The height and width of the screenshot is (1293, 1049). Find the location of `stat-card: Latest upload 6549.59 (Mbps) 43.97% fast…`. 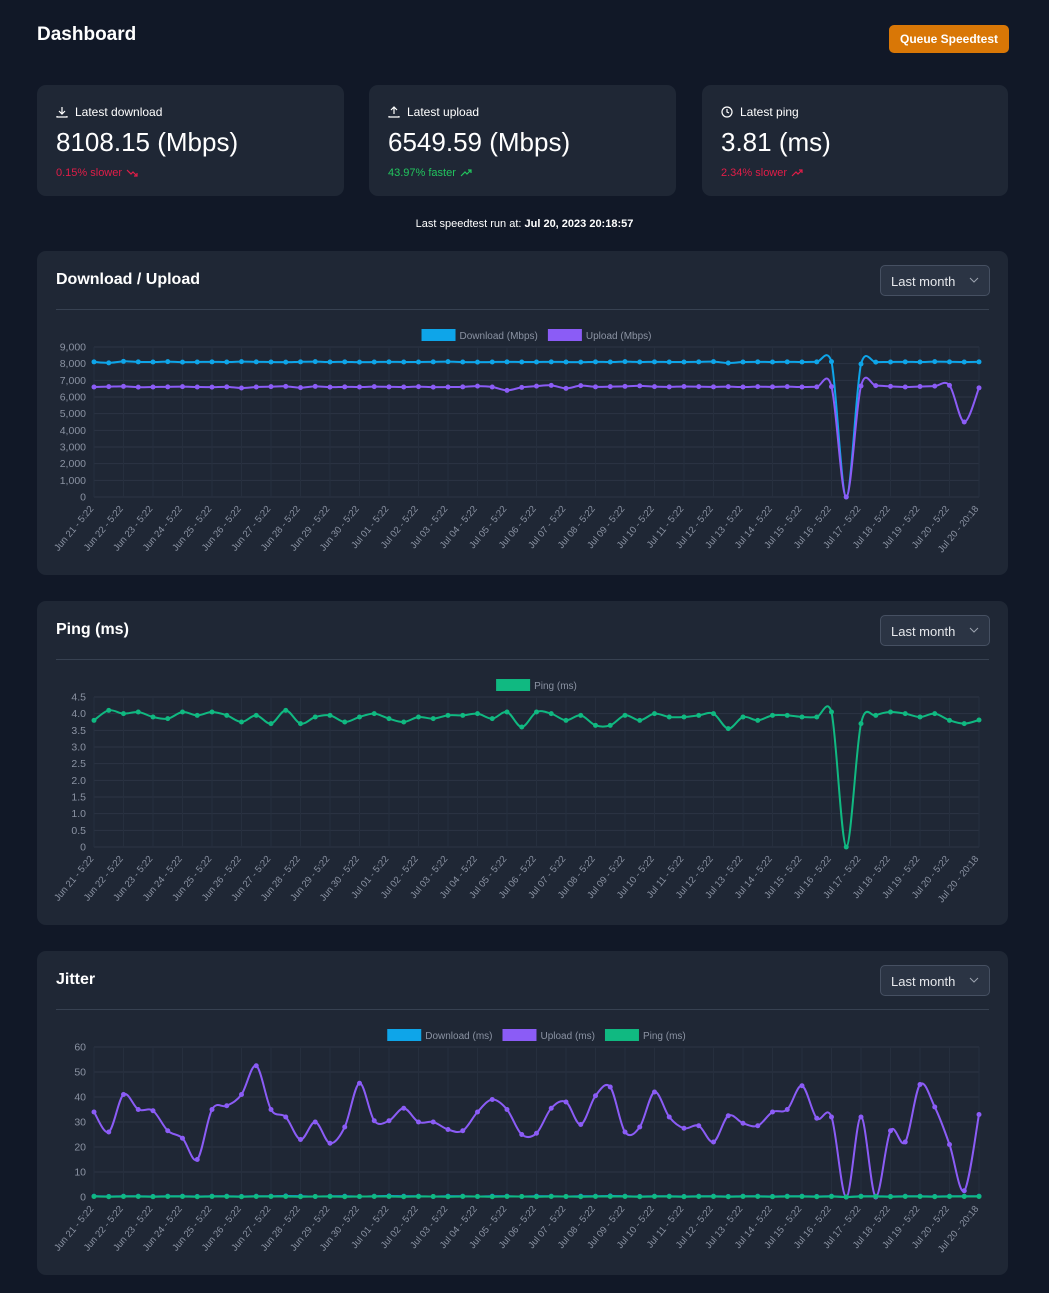

stat-card: Latest upload 6549.59 (Mbps) 43.97% fast… is located at coordinates (522, 140).